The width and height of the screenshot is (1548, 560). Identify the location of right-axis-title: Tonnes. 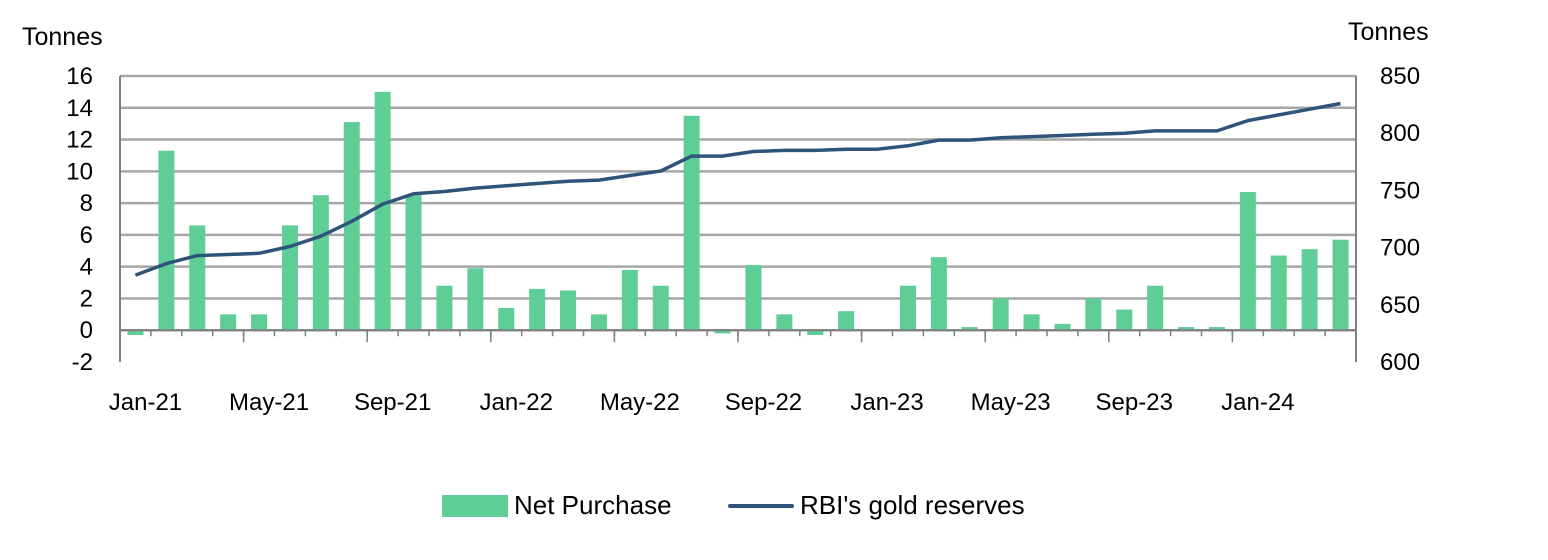
(1388, 32).